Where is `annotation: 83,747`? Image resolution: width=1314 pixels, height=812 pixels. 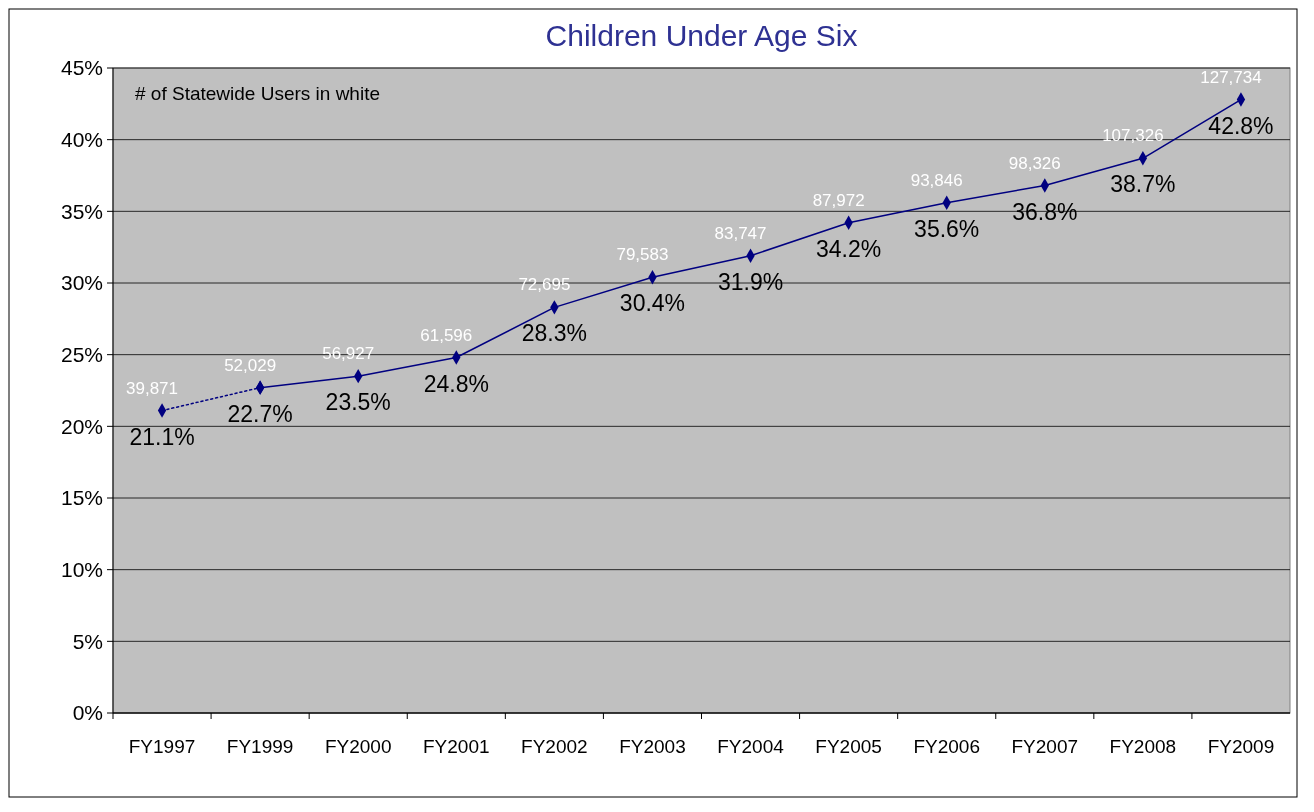 annotation: 83,747 is located at coordinates (740, 233).